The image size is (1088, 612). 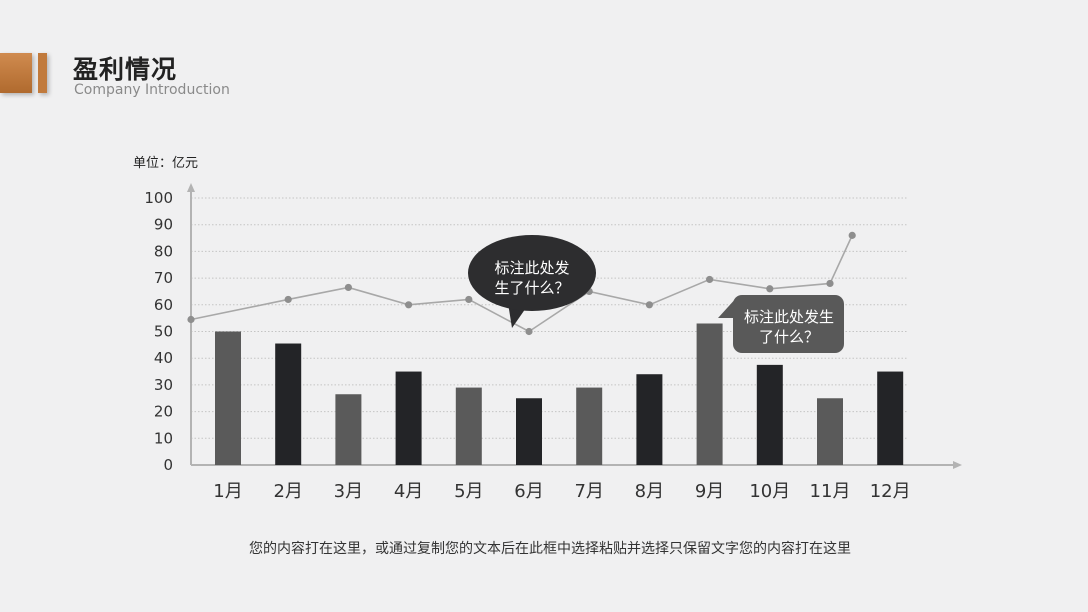 I want to click on header-accent-bar, so click(x=42, y=73).